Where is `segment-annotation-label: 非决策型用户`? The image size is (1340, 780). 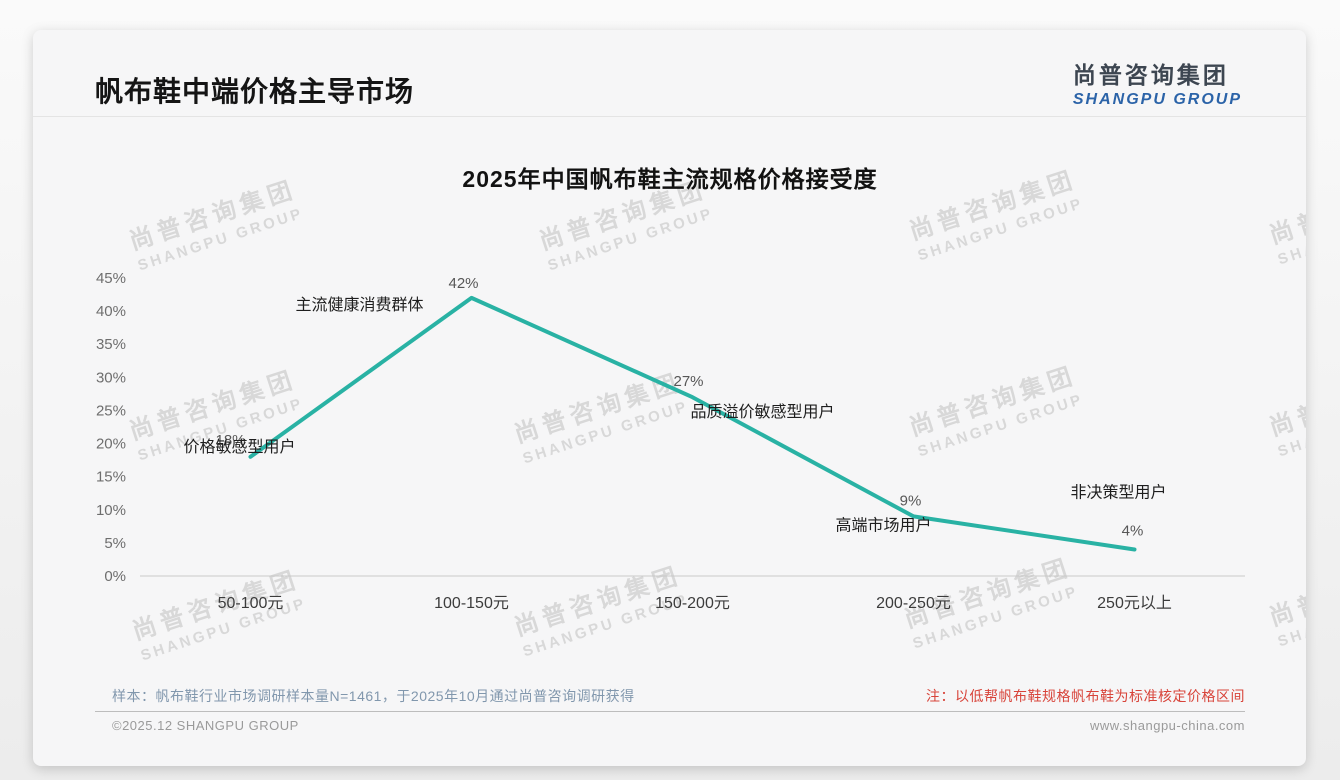 segment-annotation-label: 非决策型用户 is located at coordinates (1119, 493).